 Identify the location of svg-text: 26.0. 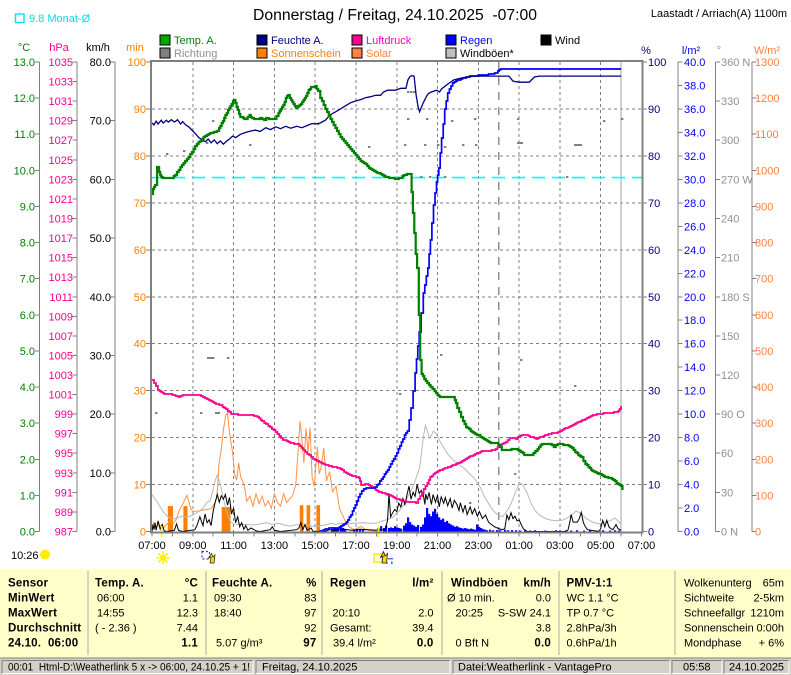
(694, 227).